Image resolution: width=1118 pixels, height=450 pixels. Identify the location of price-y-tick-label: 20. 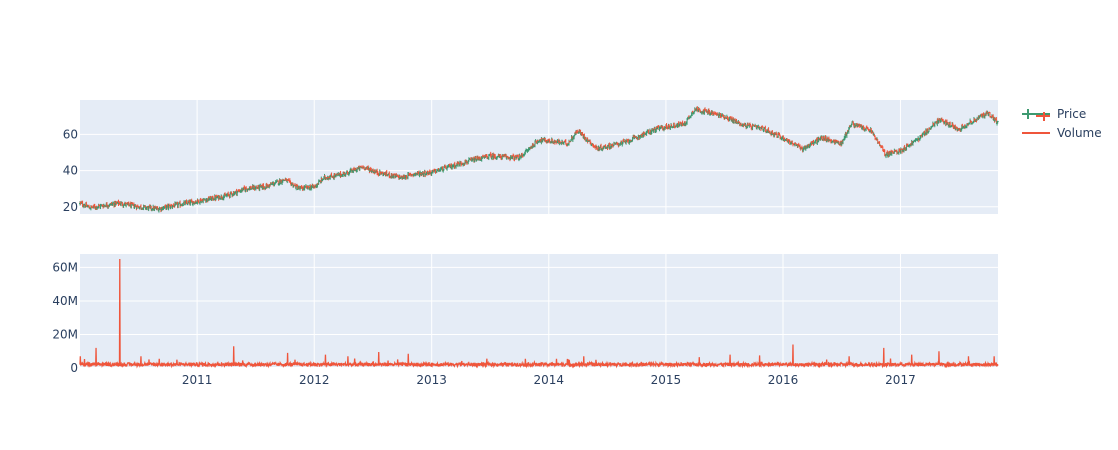
(70, 207).